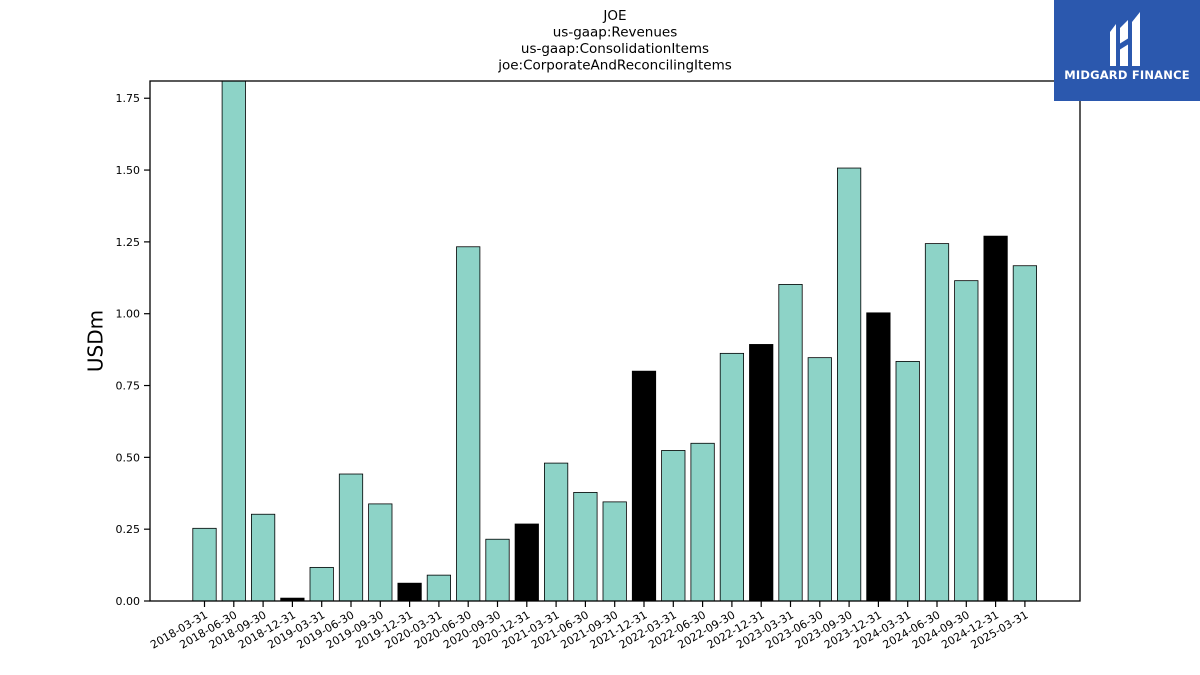 This screenshot has height=675, width=1200. What do you see at coordinates (128, 457) in the screenshot?
I see `y-tick-label: 0.50` at bounding box center [128, 457].